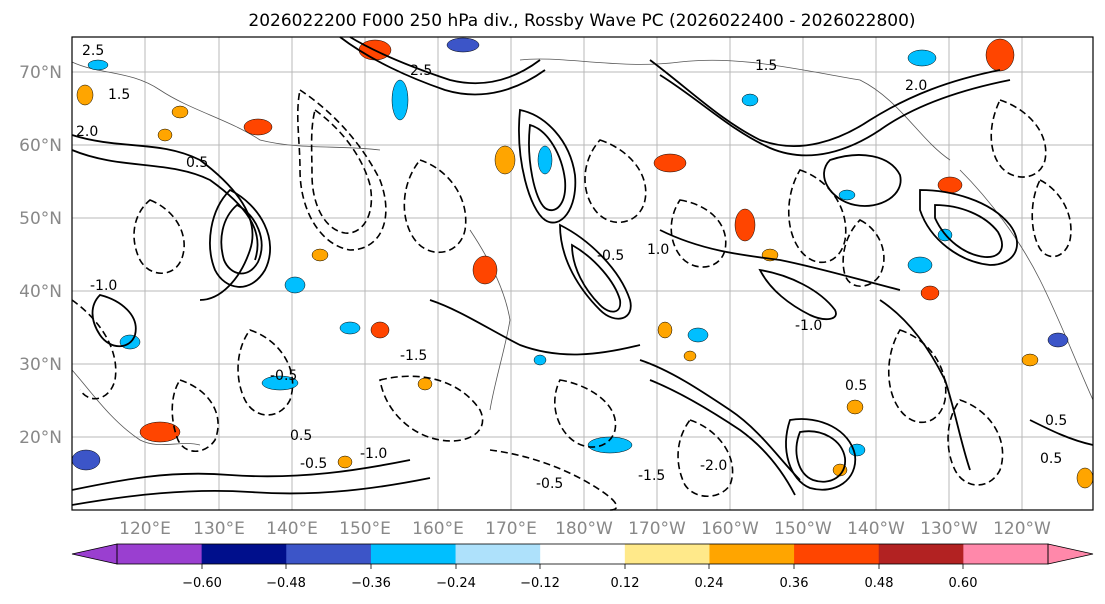 This screenshot has width=1105, height=604. I want to click on lat-label: 20°N, so click(40, 438).